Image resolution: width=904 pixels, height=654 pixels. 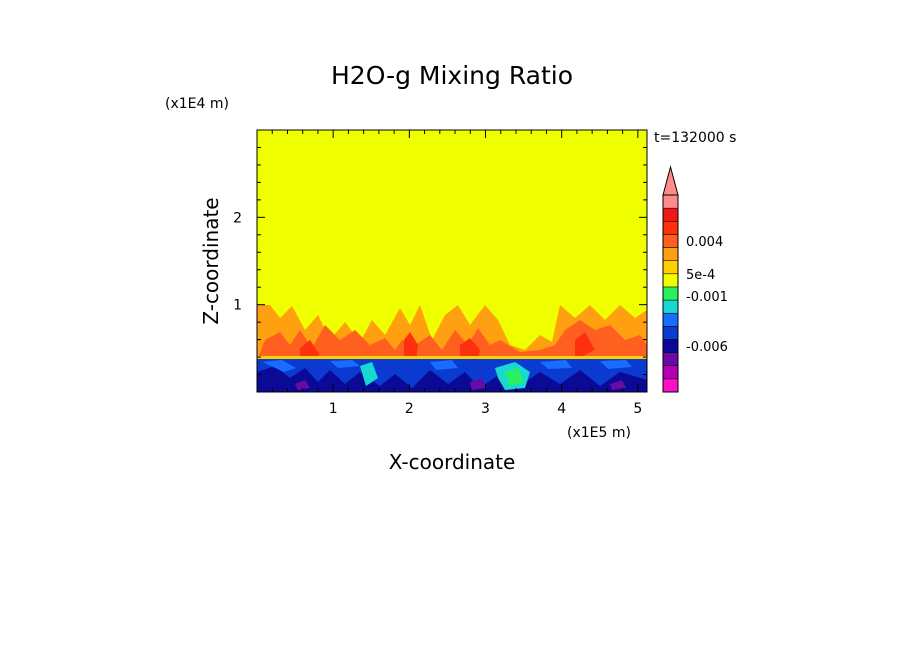 What do you see at coordinates (452, 340) in the screenshot?
I see `field-plume-cores` at bounding box center [452, 340].